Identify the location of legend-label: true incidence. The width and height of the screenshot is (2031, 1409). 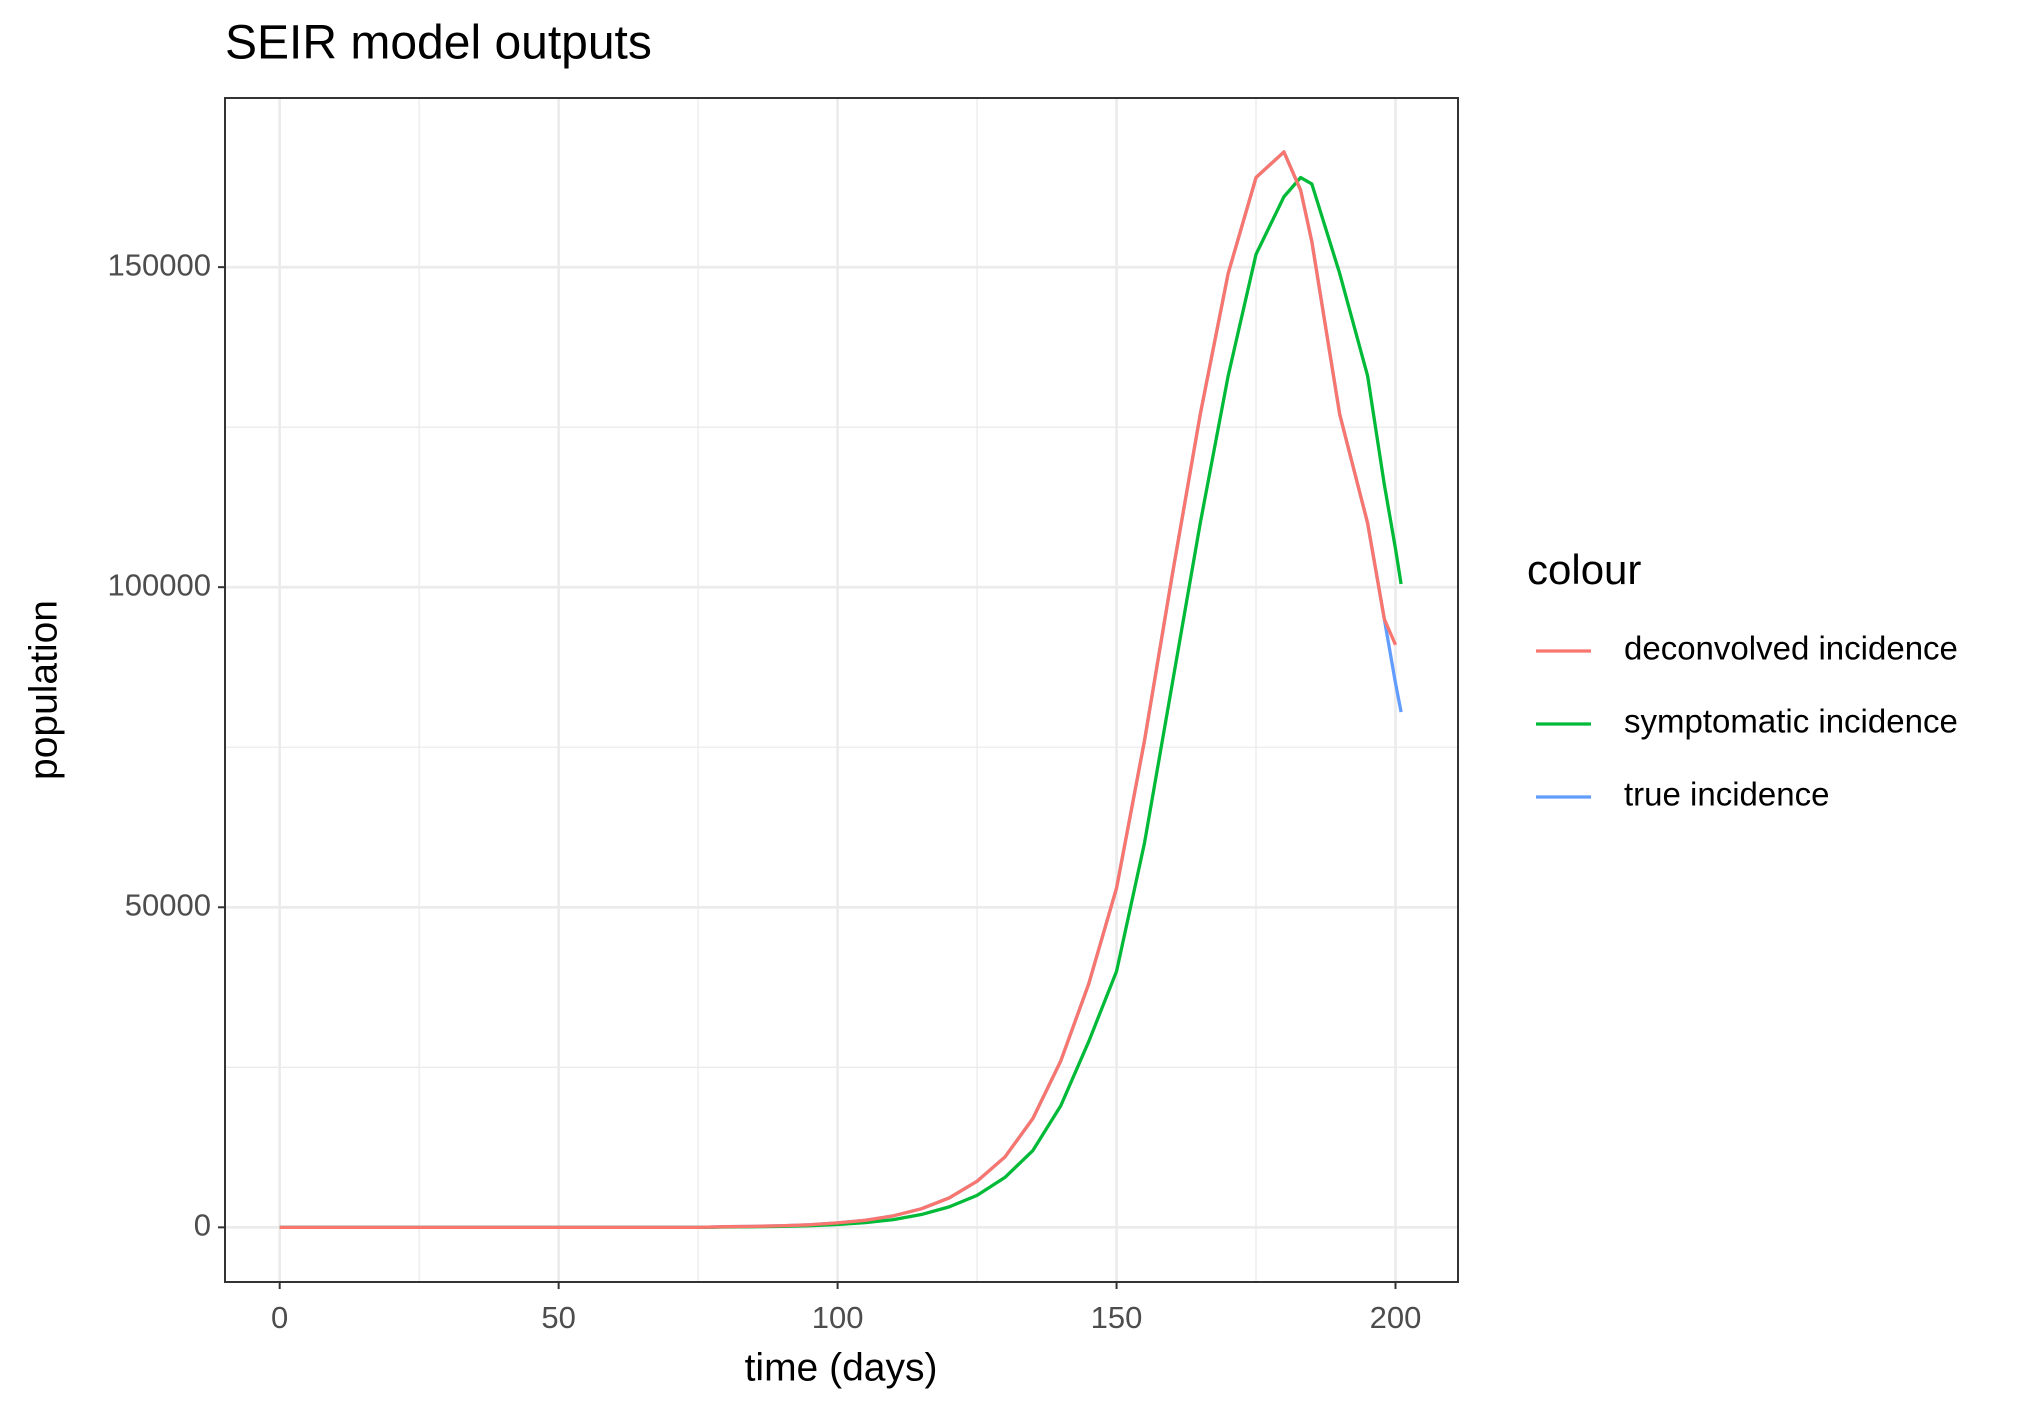
(1726, 794).